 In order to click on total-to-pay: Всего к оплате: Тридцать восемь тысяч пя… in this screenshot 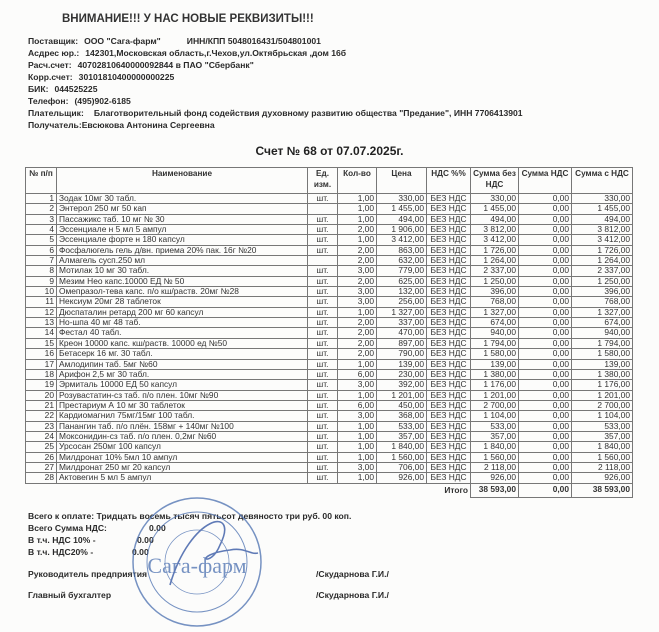, I will do `click(190, 516)`.